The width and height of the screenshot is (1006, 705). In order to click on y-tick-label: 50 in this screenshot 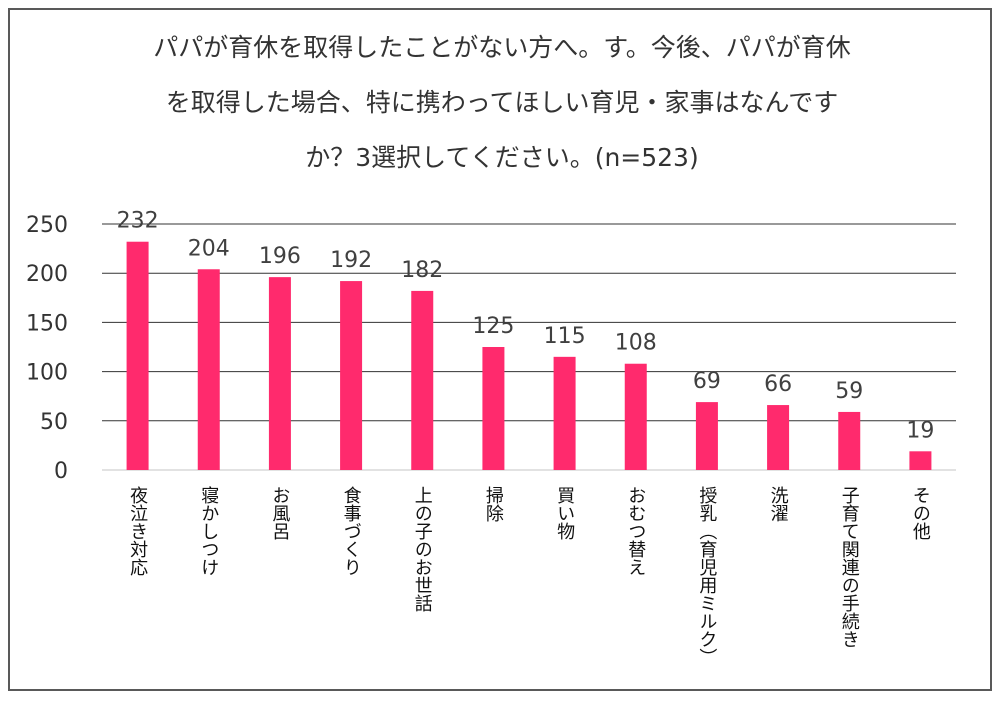, I will do `click(54, 422)`.